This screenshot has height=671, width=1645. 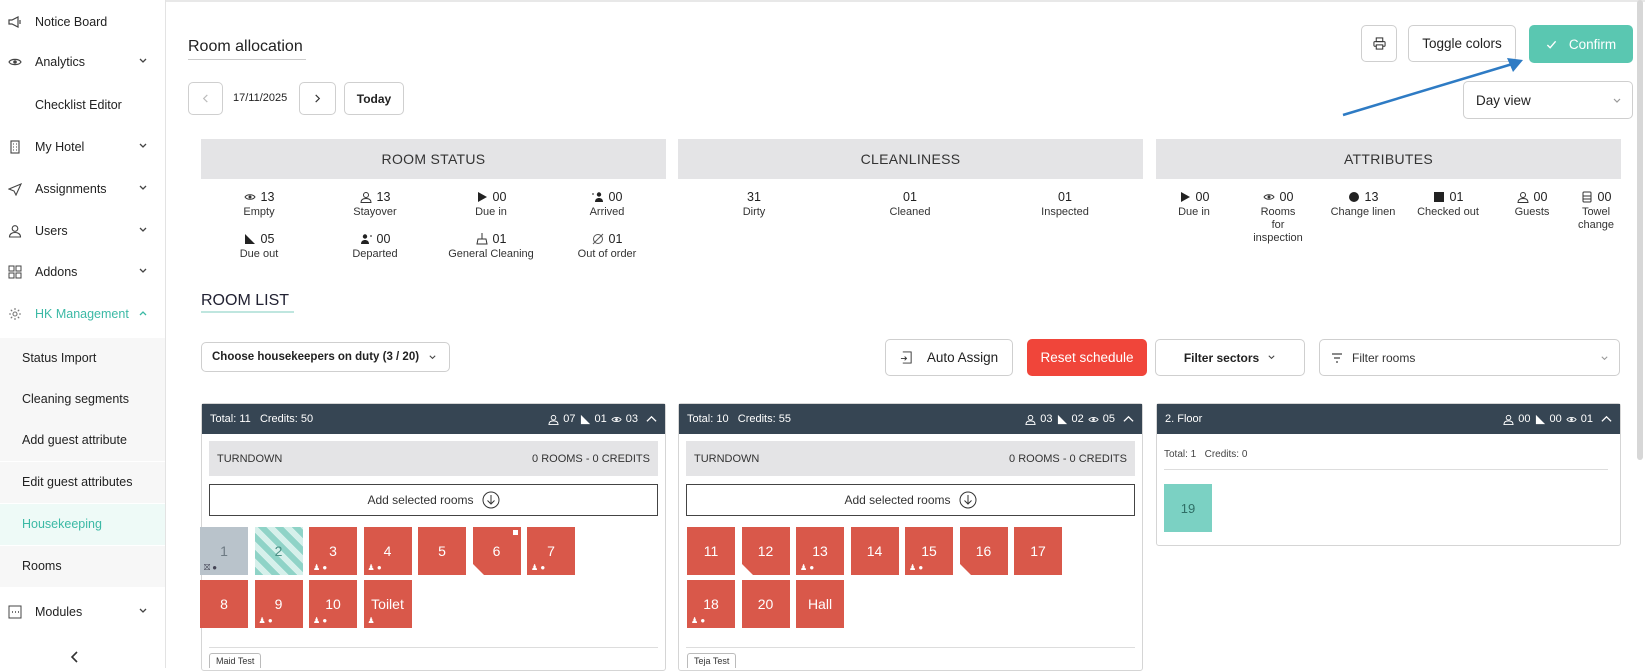 I want to click on room-number: 6, so click(x=496, y=551).